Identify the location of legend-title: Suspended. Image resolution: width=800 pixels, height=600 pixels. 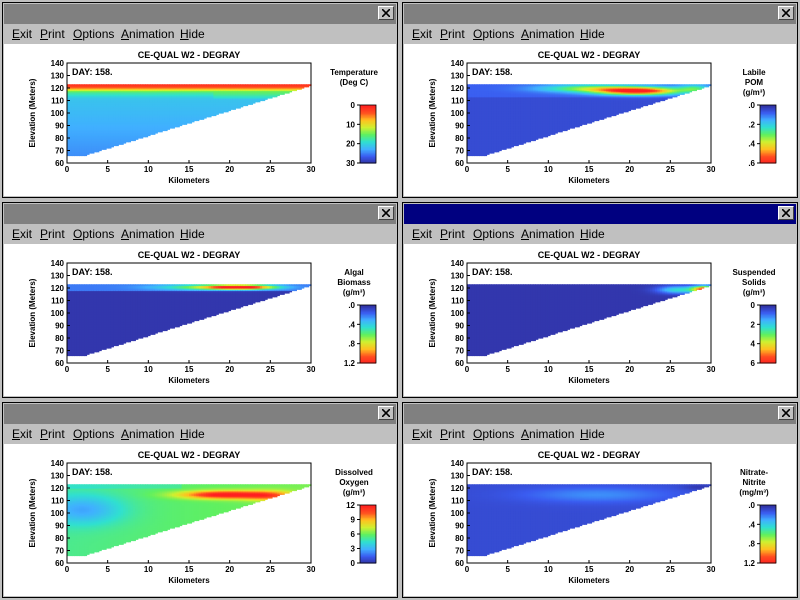
(753, 272).